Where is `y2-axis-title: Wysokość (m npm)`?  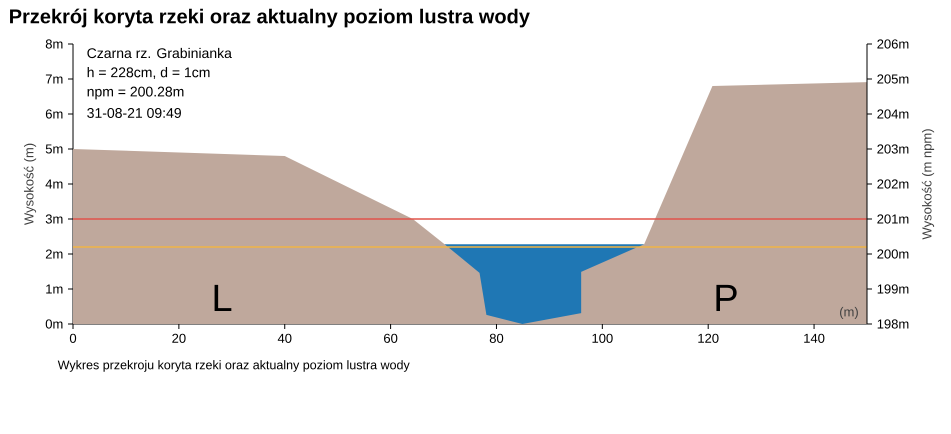
y2-axis-title: Wysokość (m npm) is located at coordinates (928, 184).